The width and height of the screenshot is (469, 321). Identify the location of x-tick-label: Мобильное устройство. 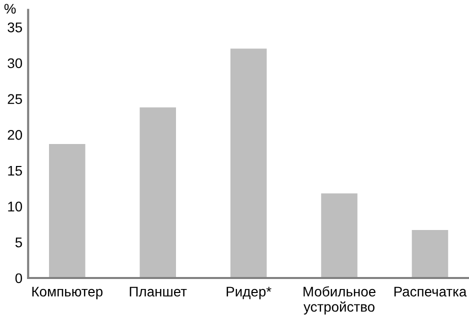
(340, 300).